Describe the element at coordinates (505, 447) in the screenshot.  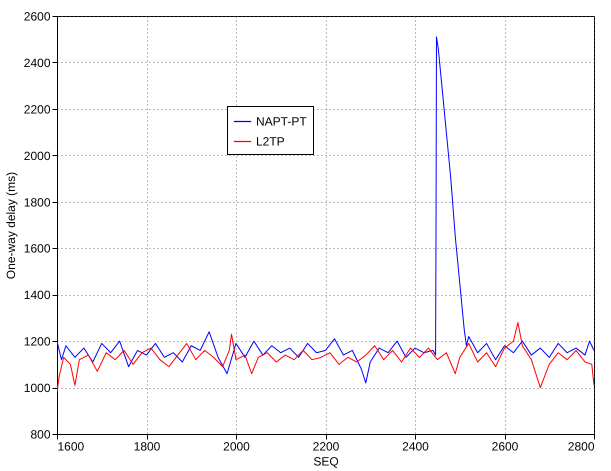
I see `x-tick-label: 2600` at that location.